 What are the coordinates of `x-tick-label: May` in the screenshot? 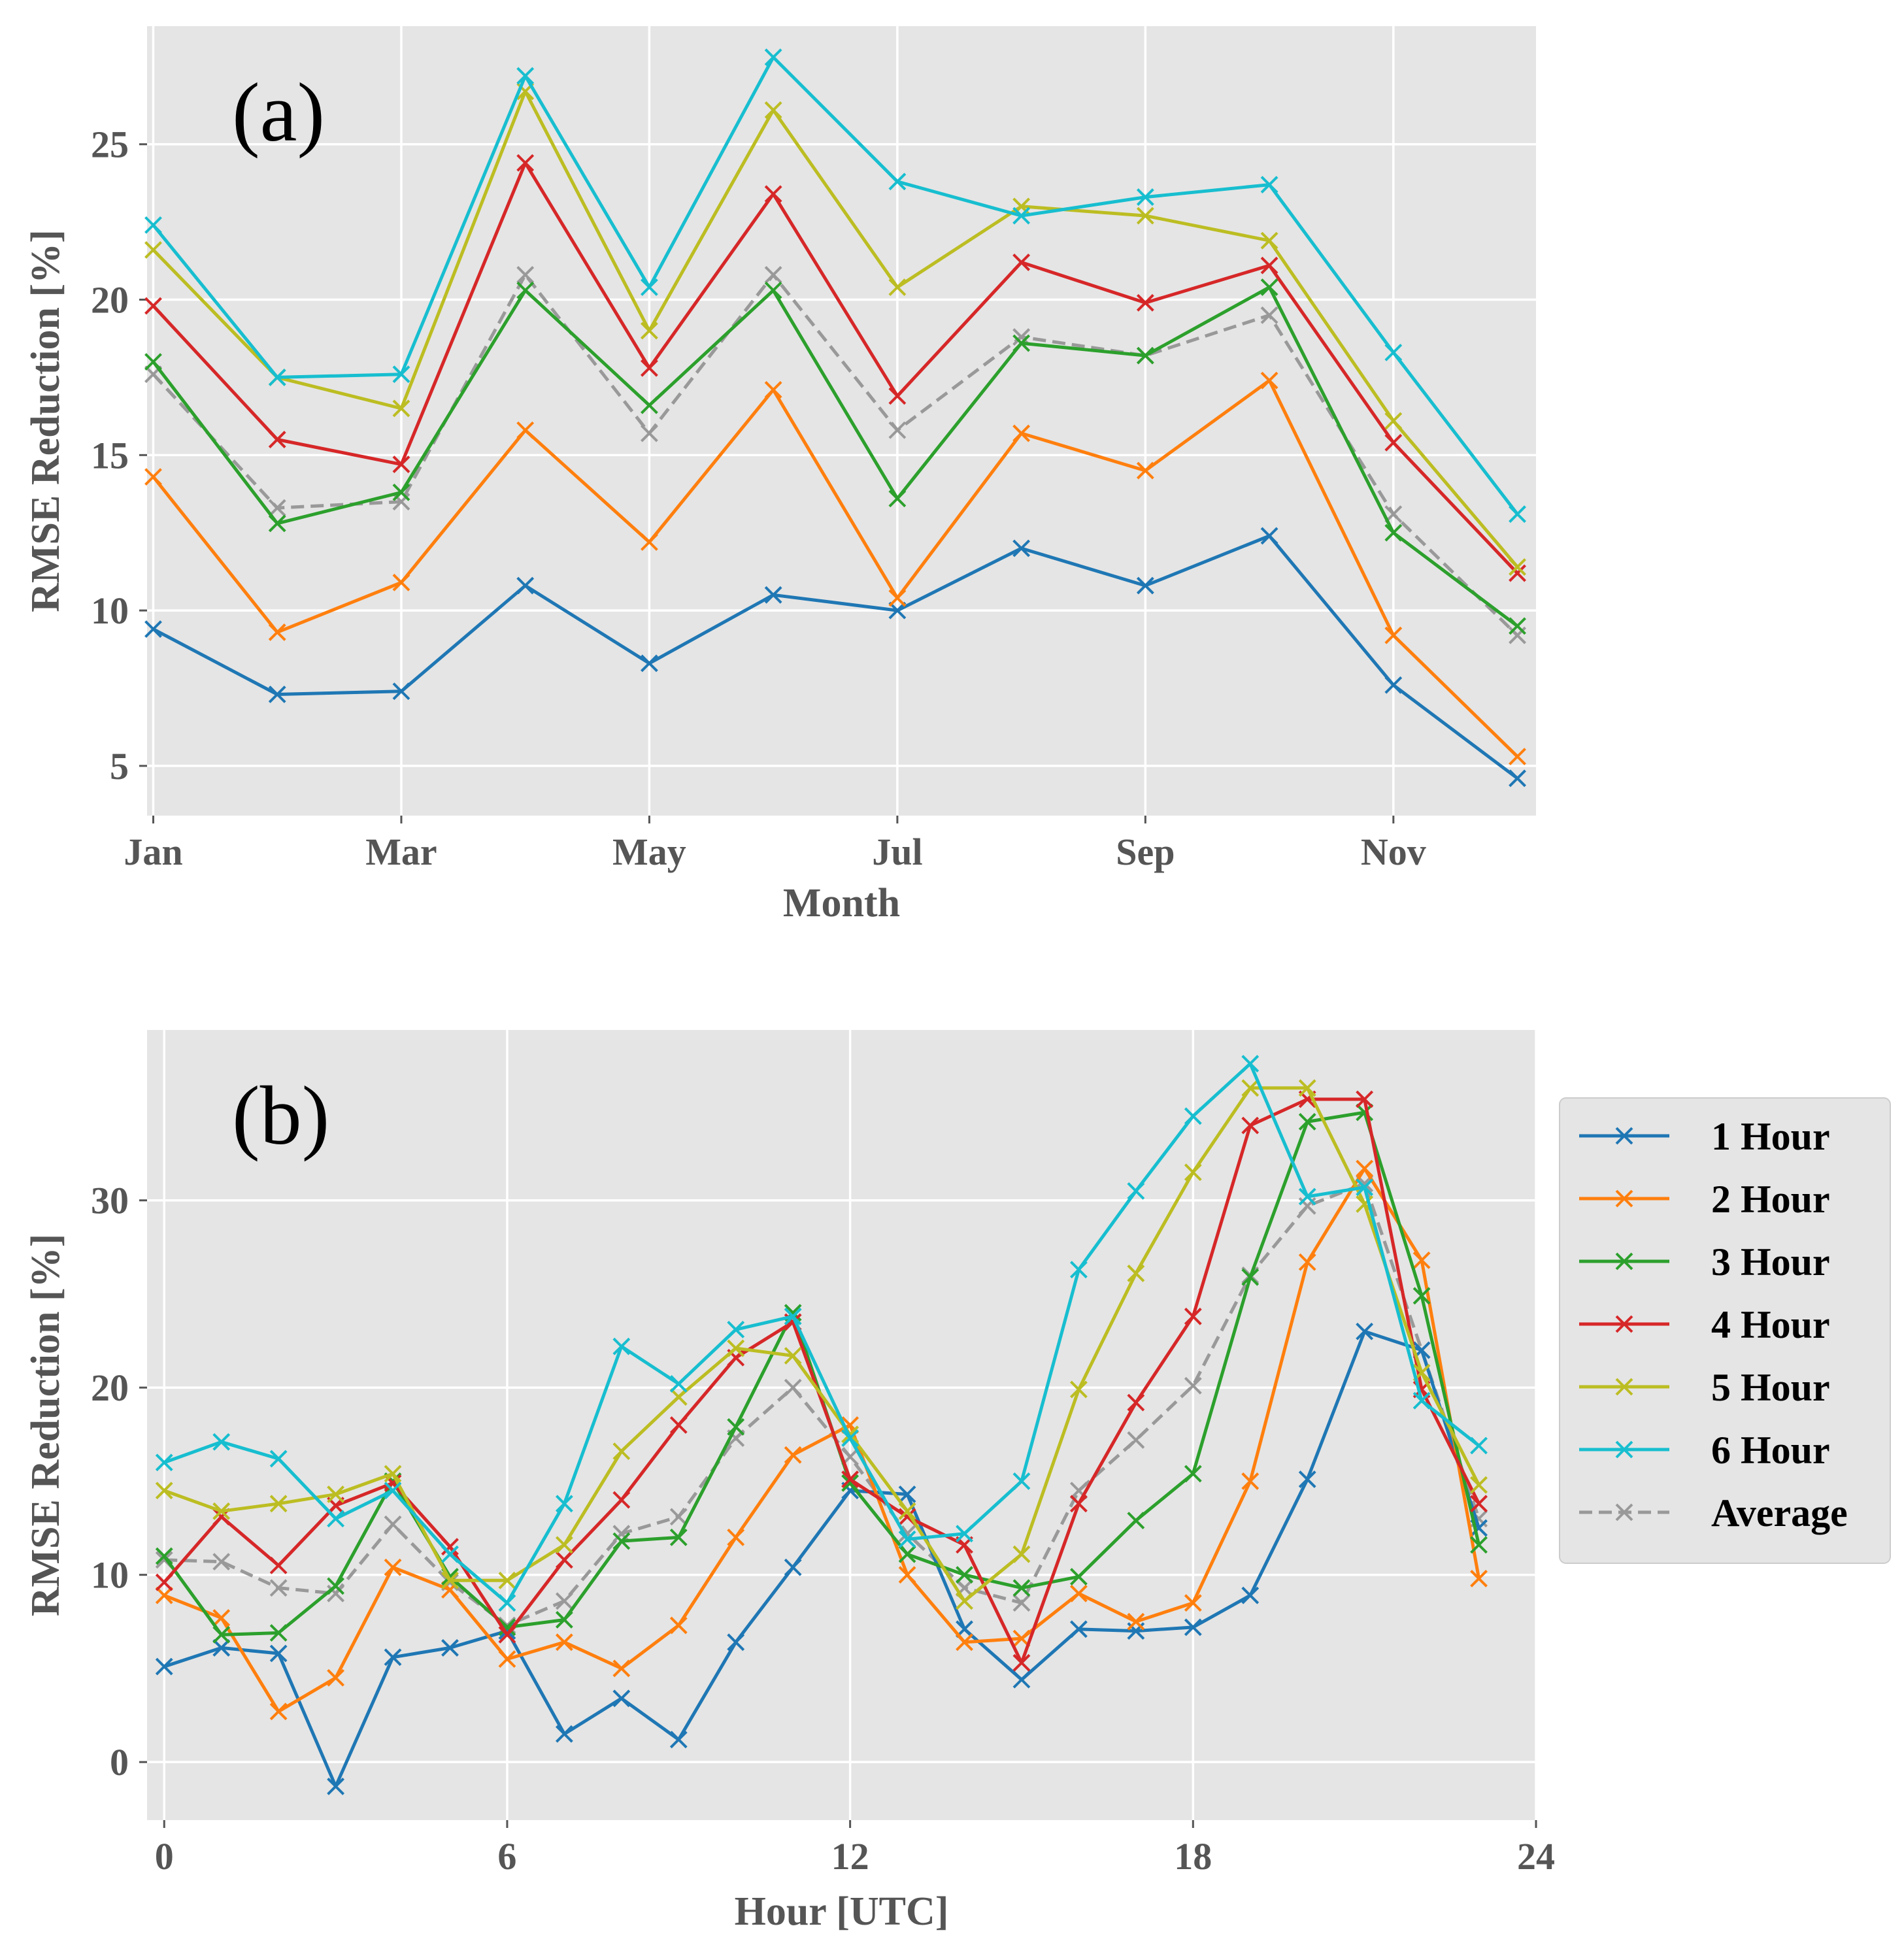 It's located at (649, 852).